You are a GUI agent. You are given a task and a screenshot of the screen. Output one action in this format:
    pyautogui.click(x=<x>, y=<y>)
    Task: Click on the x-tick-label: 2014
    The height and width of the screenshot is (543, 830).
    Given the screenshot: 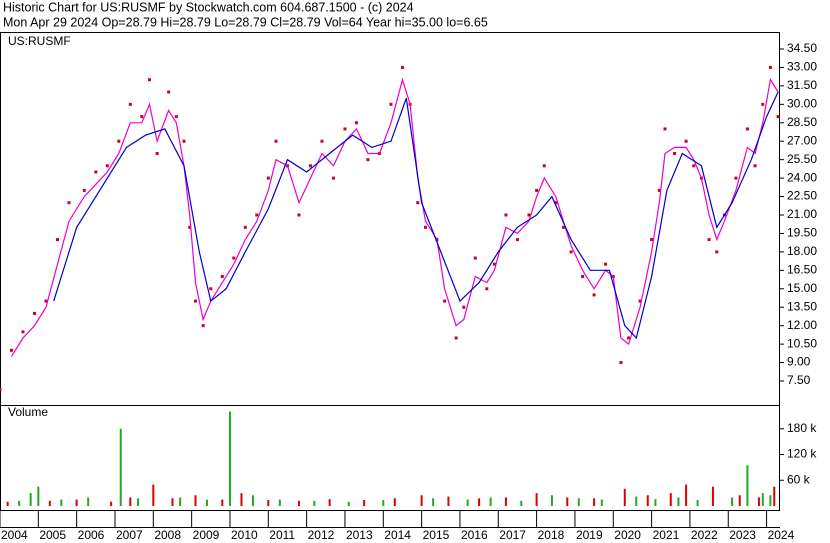 What is the action you would take?
    pyautogui.click(x=397, y=535)
    